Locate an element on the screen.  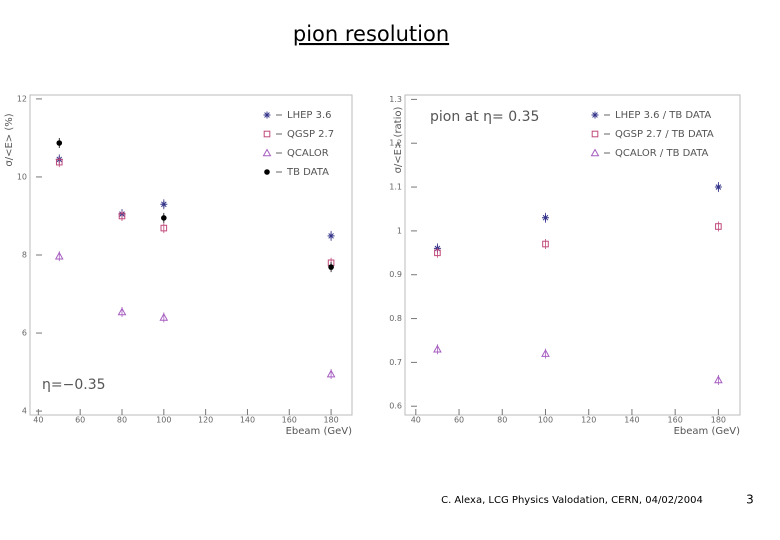
slide-title: pion resolution is located at coordinates (371, 34).